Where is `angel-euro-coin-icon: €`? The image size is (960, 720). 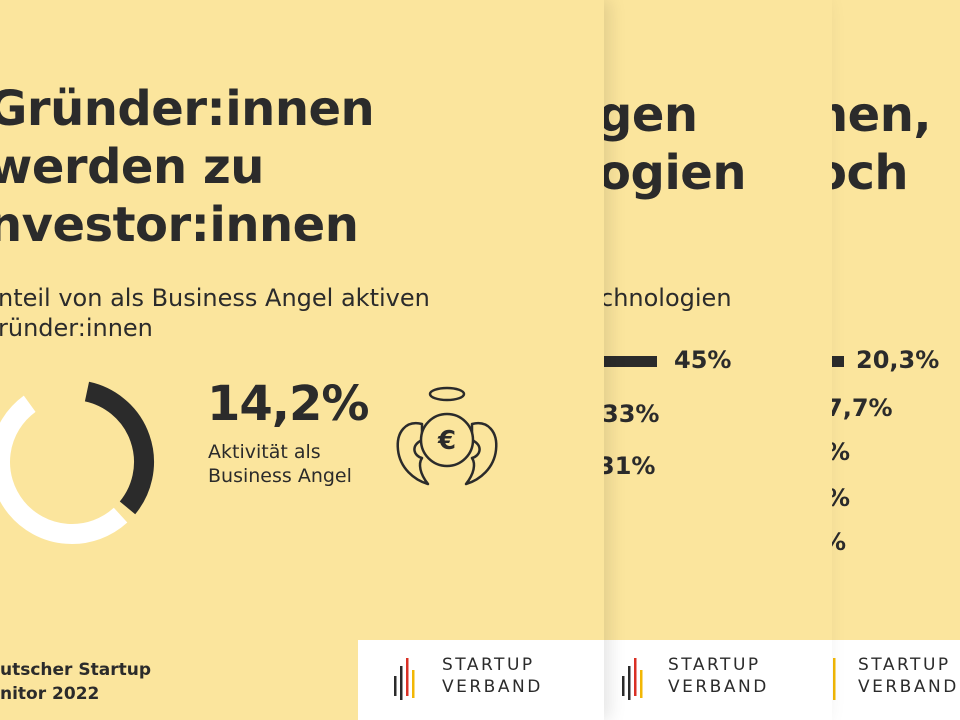 angel-euro-coin-icon: € is located at coordinates (447, 436).